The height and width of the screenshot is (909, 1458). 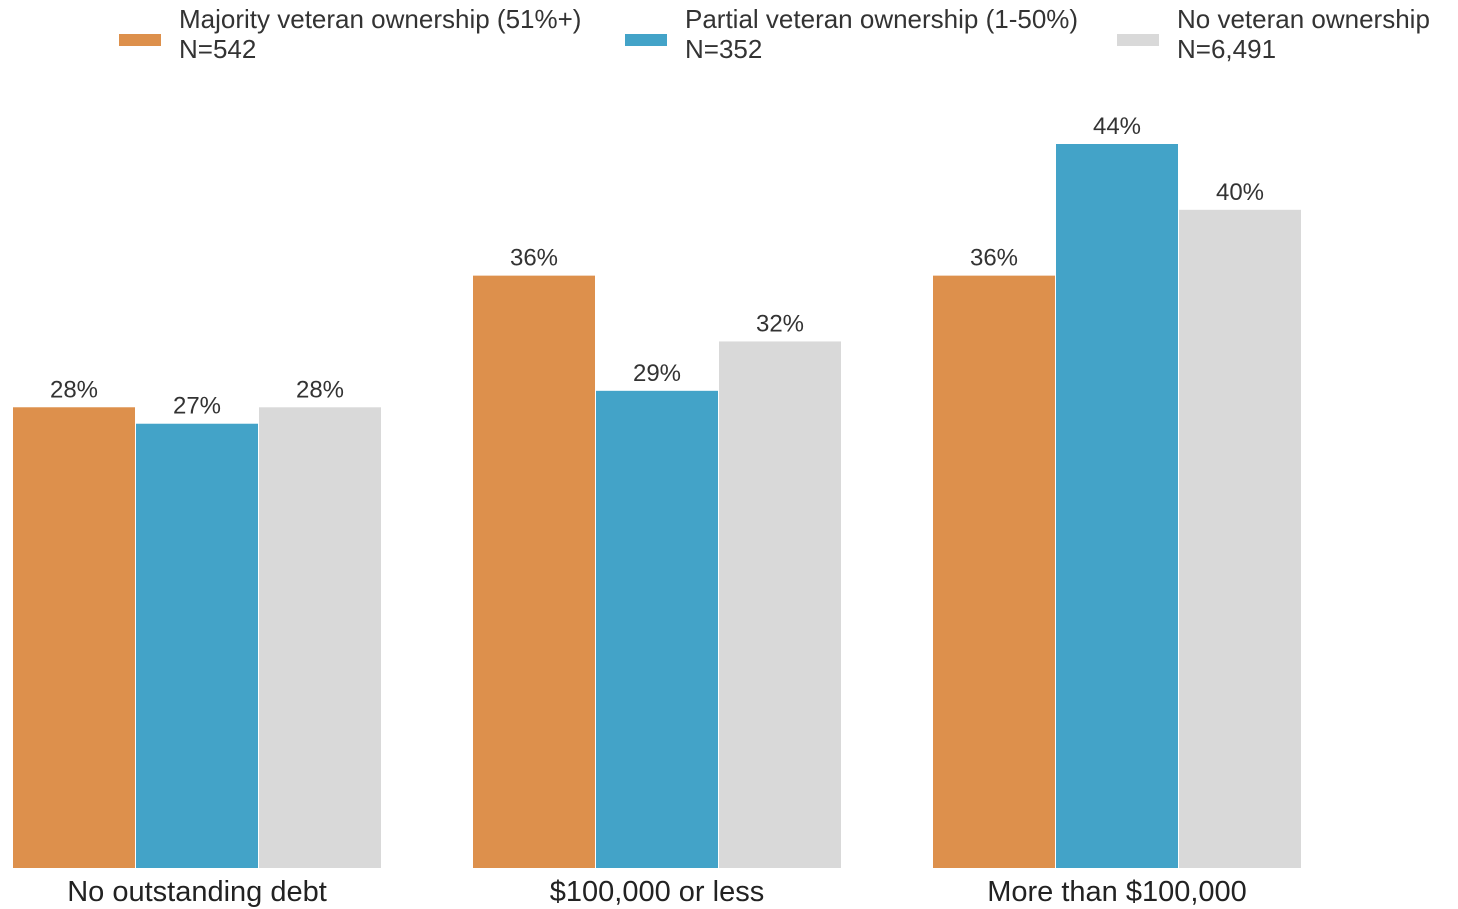 What do you see at coordinates (197, 892) in the screenshot?
I see `category-label: No outstanding debt` at bounding box center [197, 892].